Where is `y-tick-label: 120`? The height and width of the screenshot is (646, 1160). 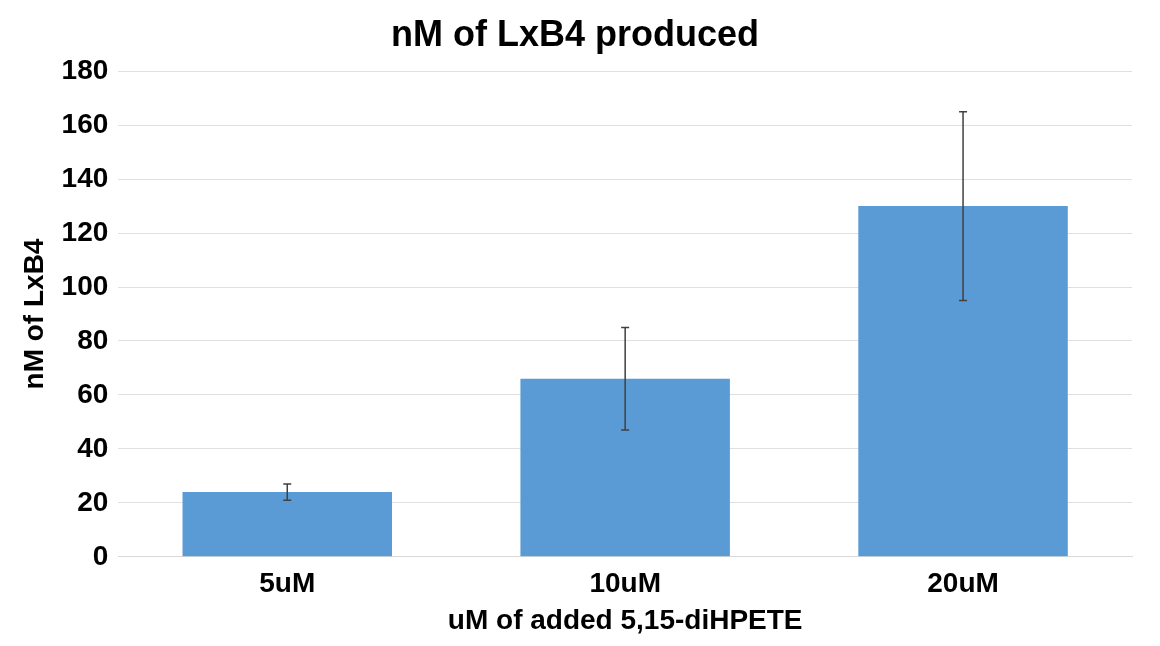 y-tick-label: 120 is located at coordinates (85, 231).